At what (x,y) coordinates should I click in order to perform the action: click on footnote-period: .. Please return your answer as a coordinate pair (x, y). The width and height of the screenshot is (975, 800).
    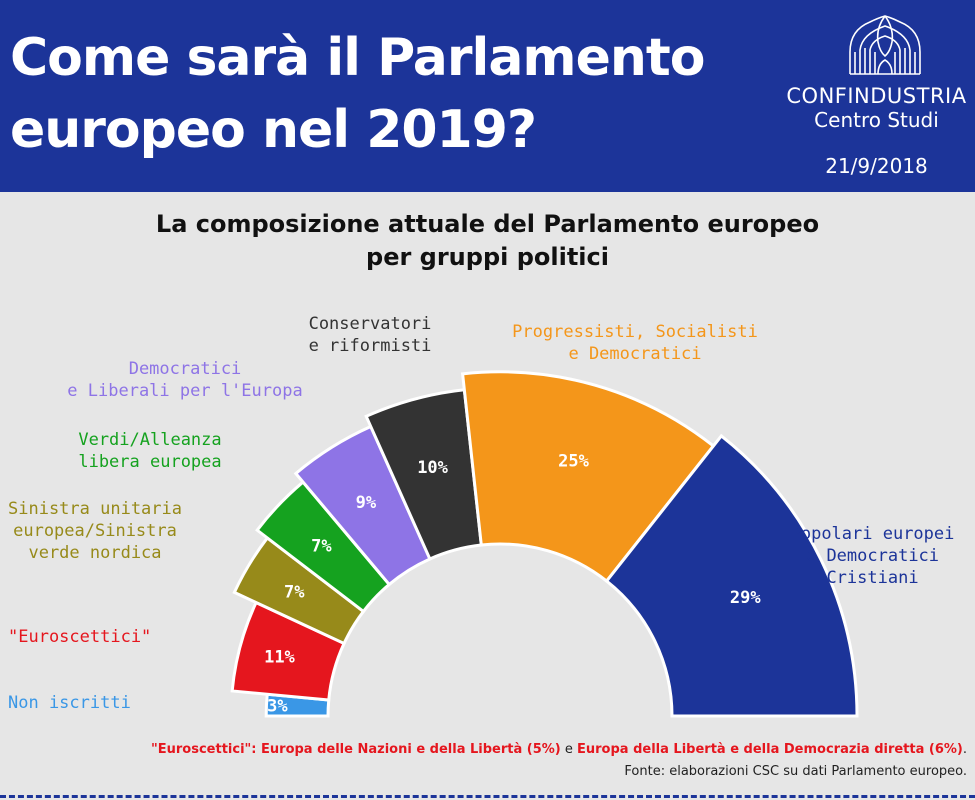
    Looking at the image, I should click on (964, 749).